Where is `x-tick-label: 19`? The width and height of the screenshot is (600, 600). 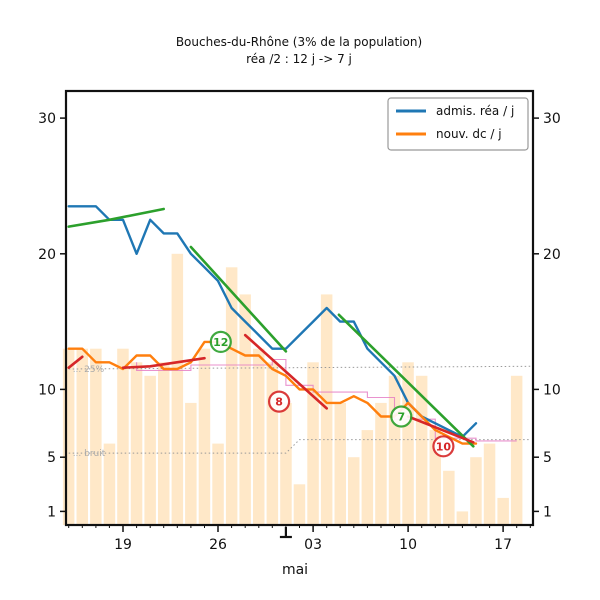 x-tick-label: 19 is located at coordinates (123, 545).